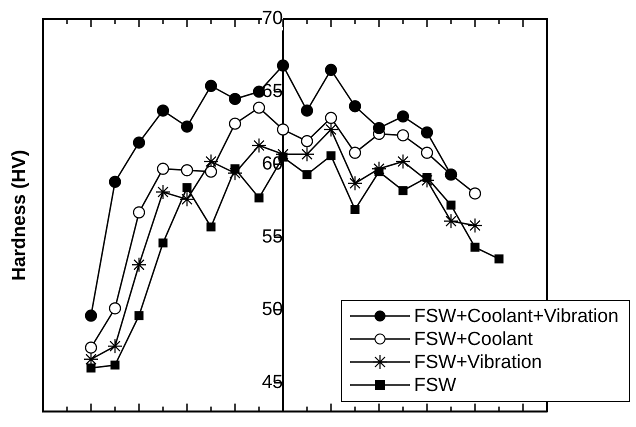 The width and height of the screenshot is (636, 427). Describe the element at coordinates (272, 19) in the screenshot. I see `y-tick-label: 70` at that location.